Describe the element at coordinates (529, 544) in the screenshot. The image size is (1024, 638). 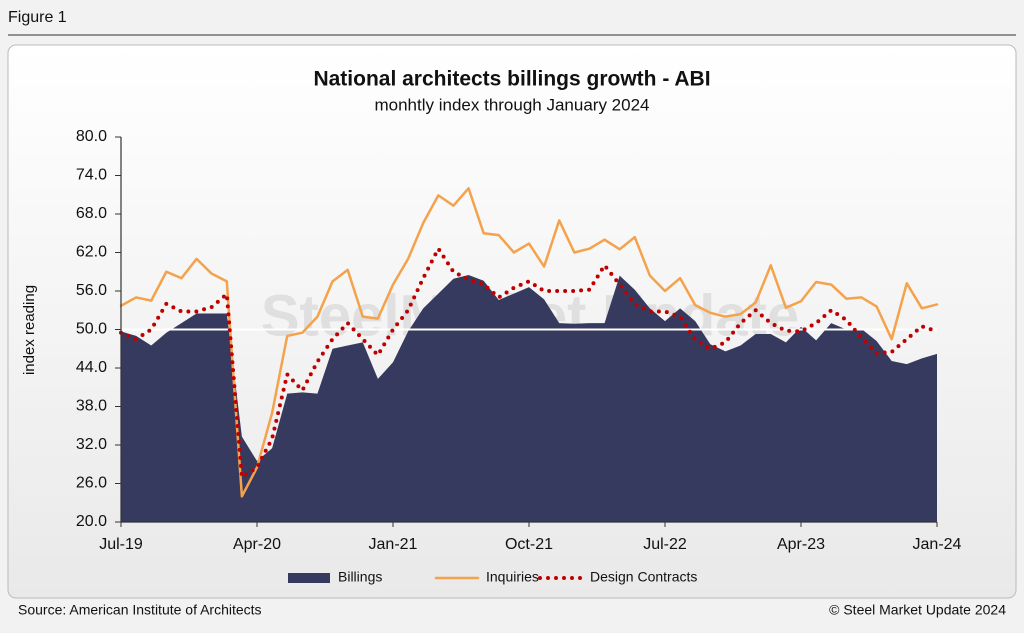
I see `x-tick-label: Oct-21` at that location.